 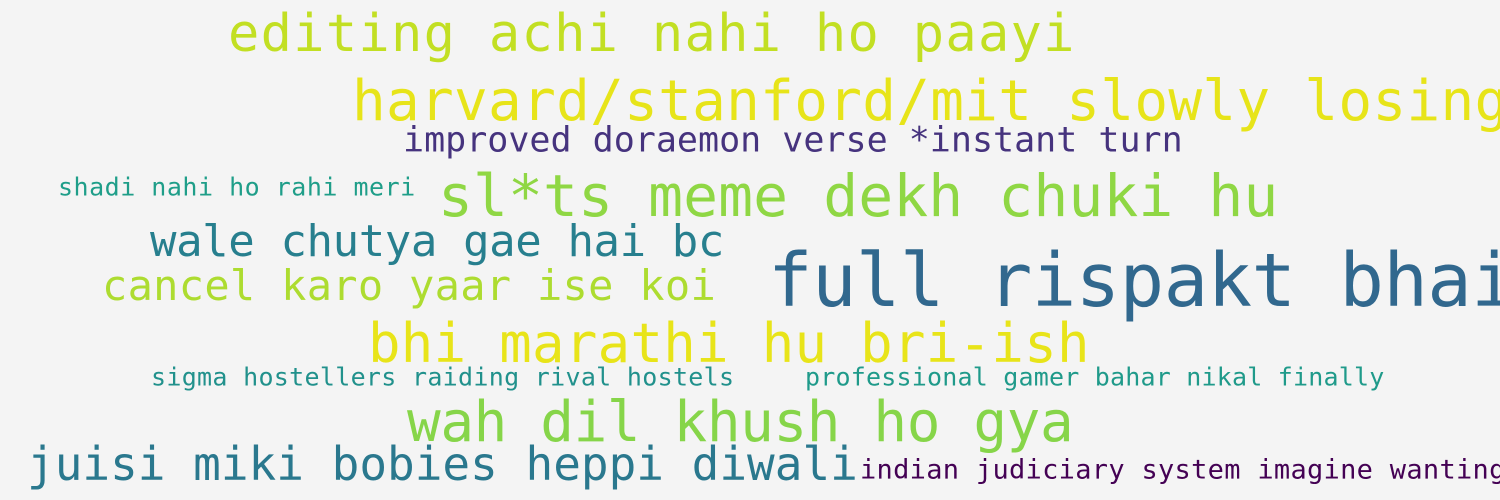 What do you see at coordinates (793, 140) in the screenshot?
I see `word-improved-doraemon-verse: improved doraemon verse *instant turn` at bounding box center [793, 140].